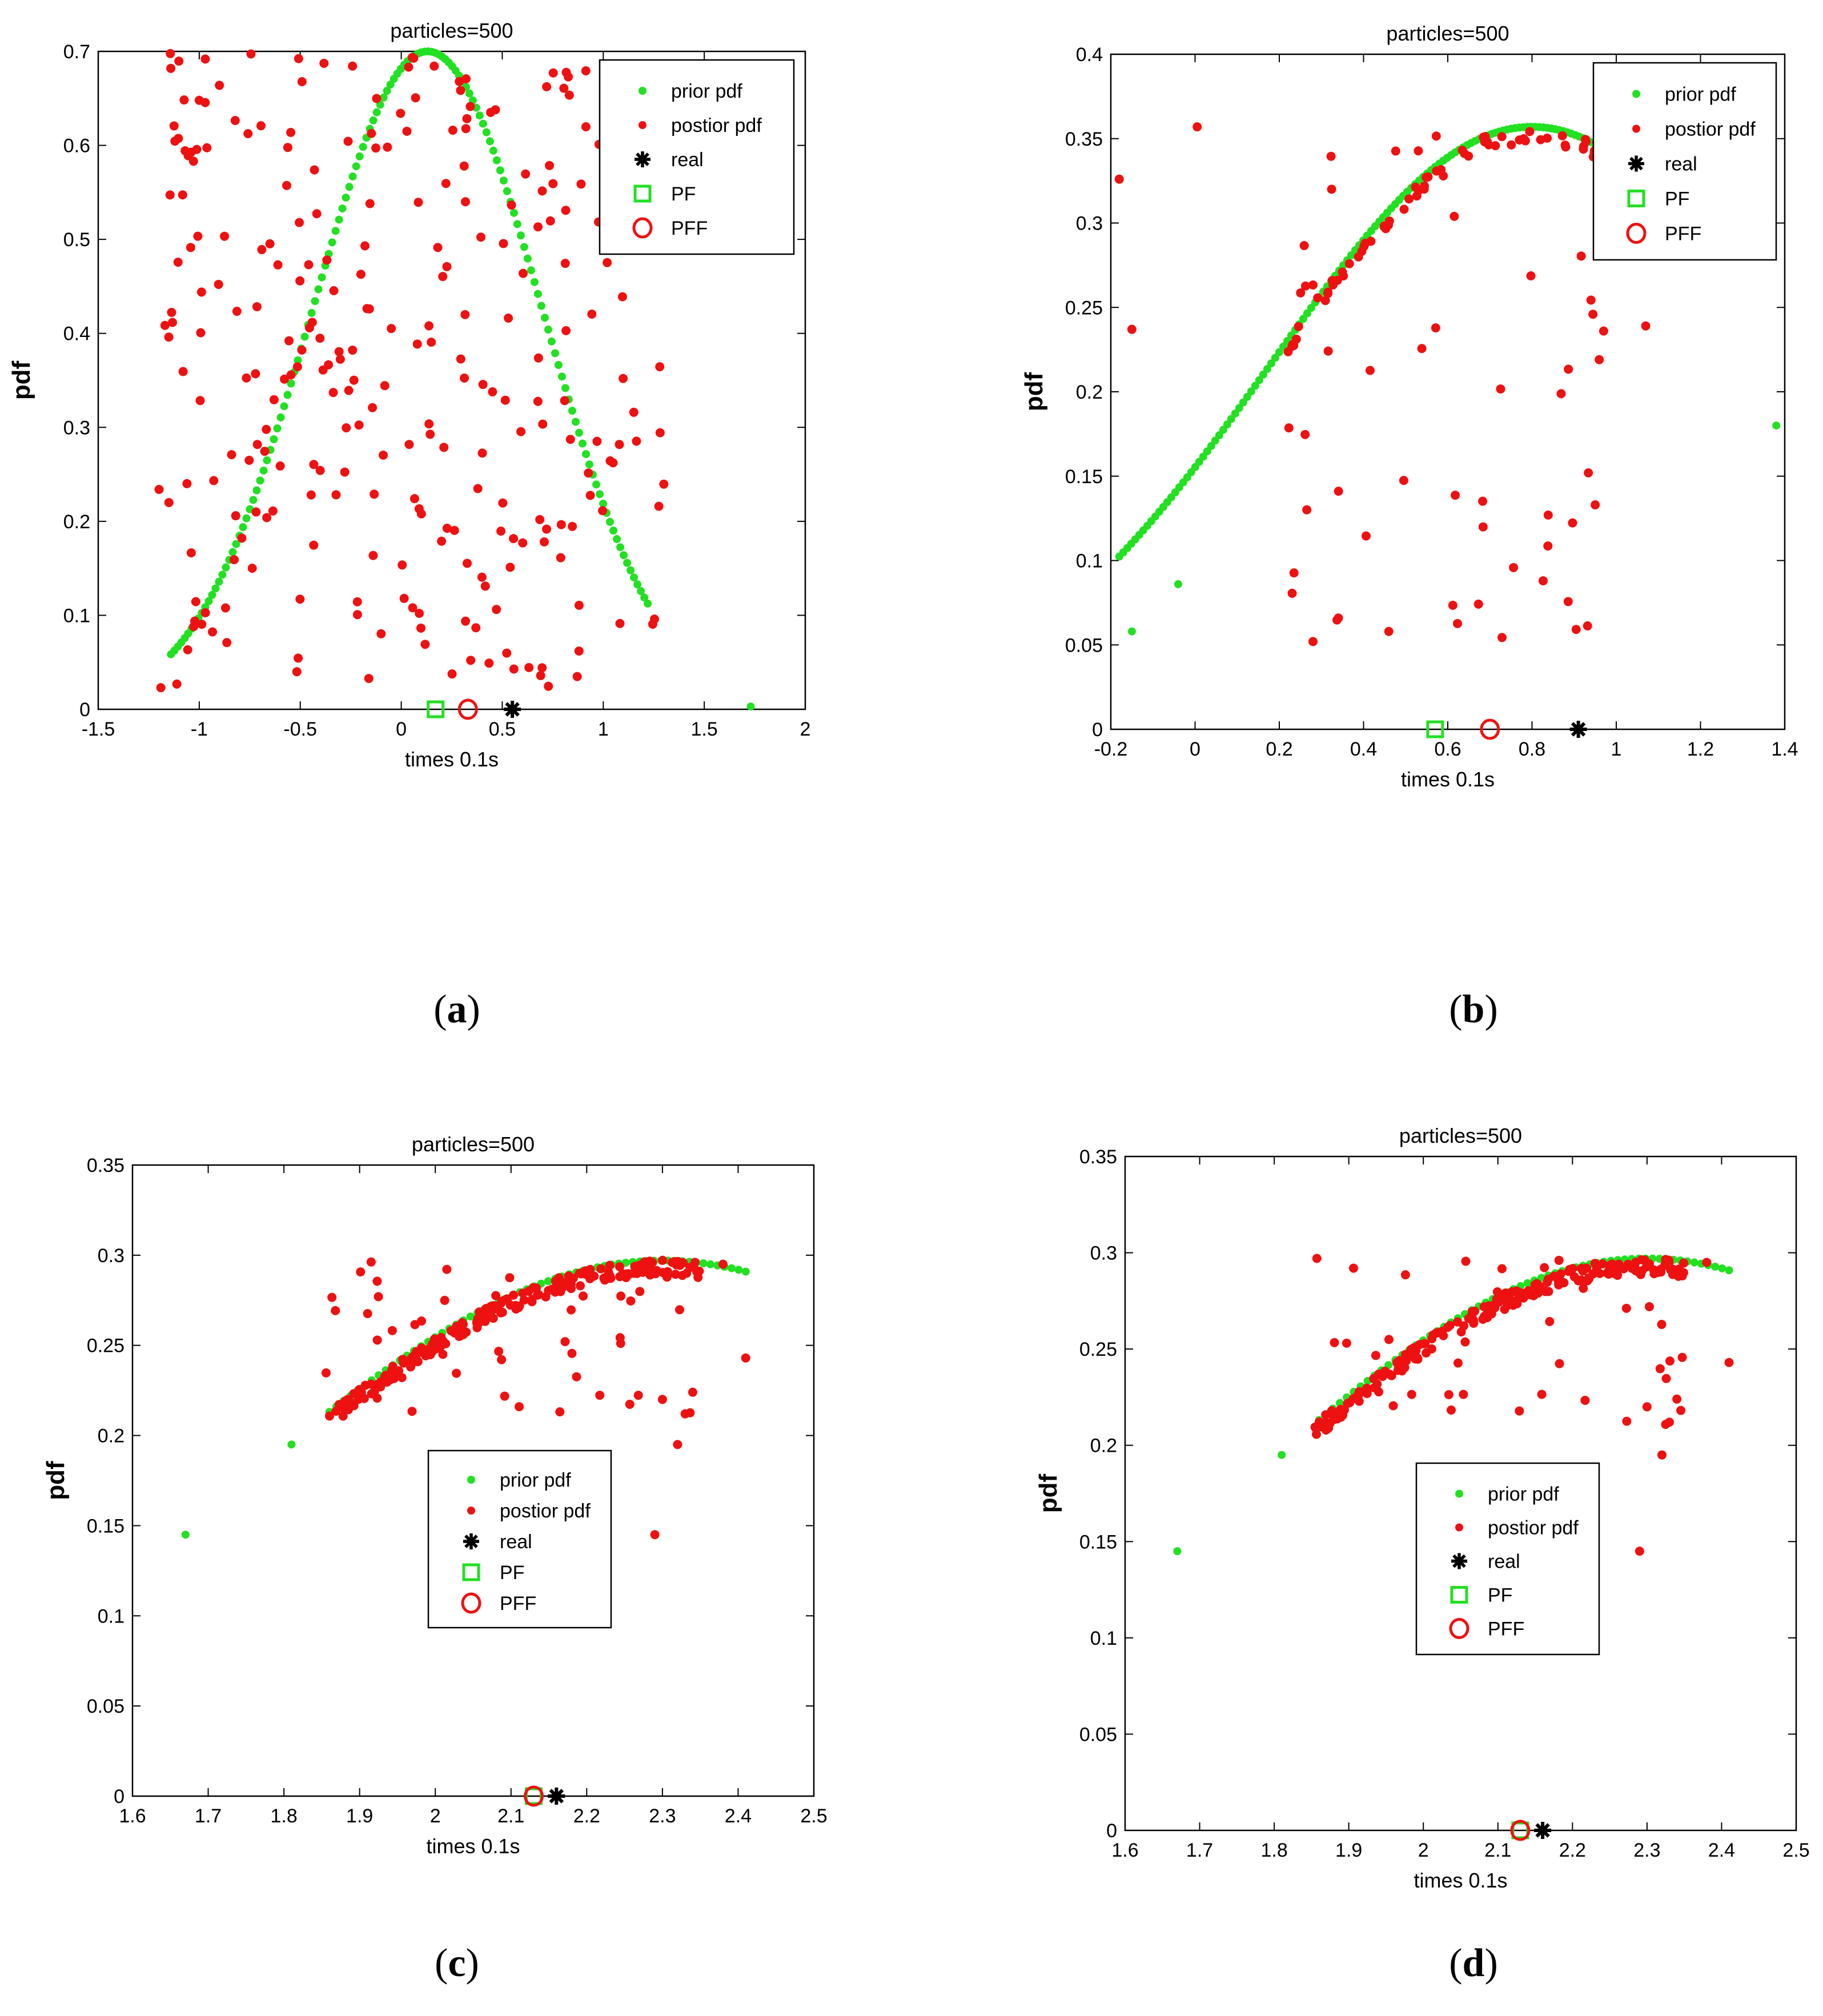  What do you see at coordinates (1089, 55) in the screenshot?
I see `y-tick-label: 0.4` at bounding box center [1089, 55].